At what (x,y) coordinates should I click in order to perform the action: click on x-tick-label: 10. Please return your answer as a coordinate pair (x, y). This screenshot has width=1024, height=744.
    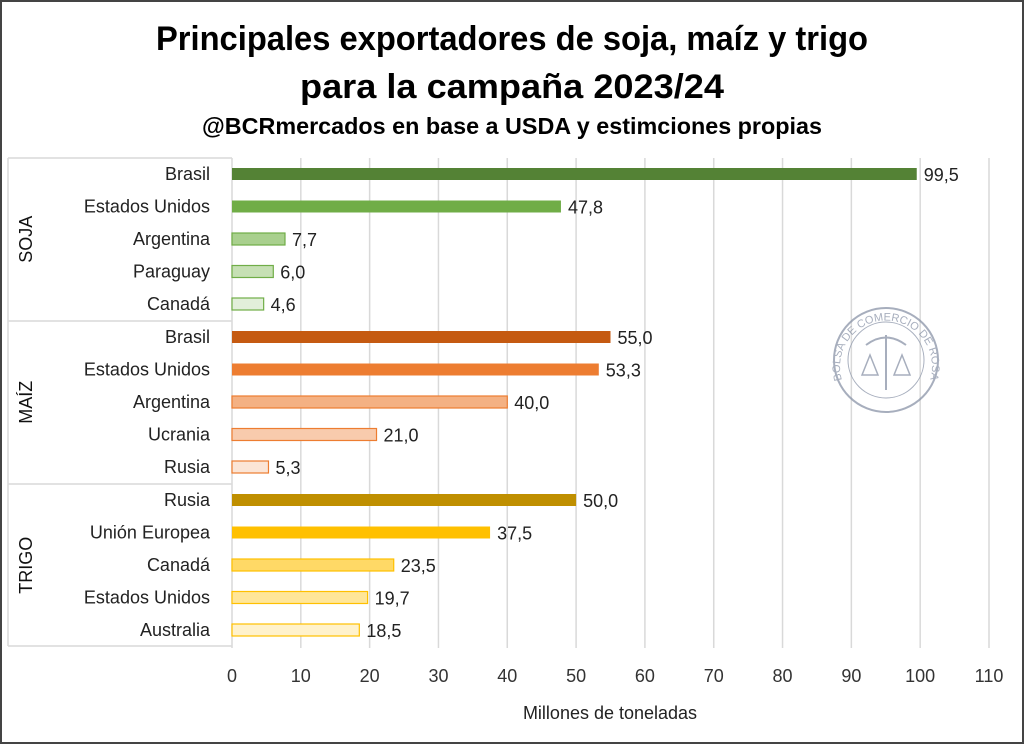
    Looking at the image, I should click on (301, 676).